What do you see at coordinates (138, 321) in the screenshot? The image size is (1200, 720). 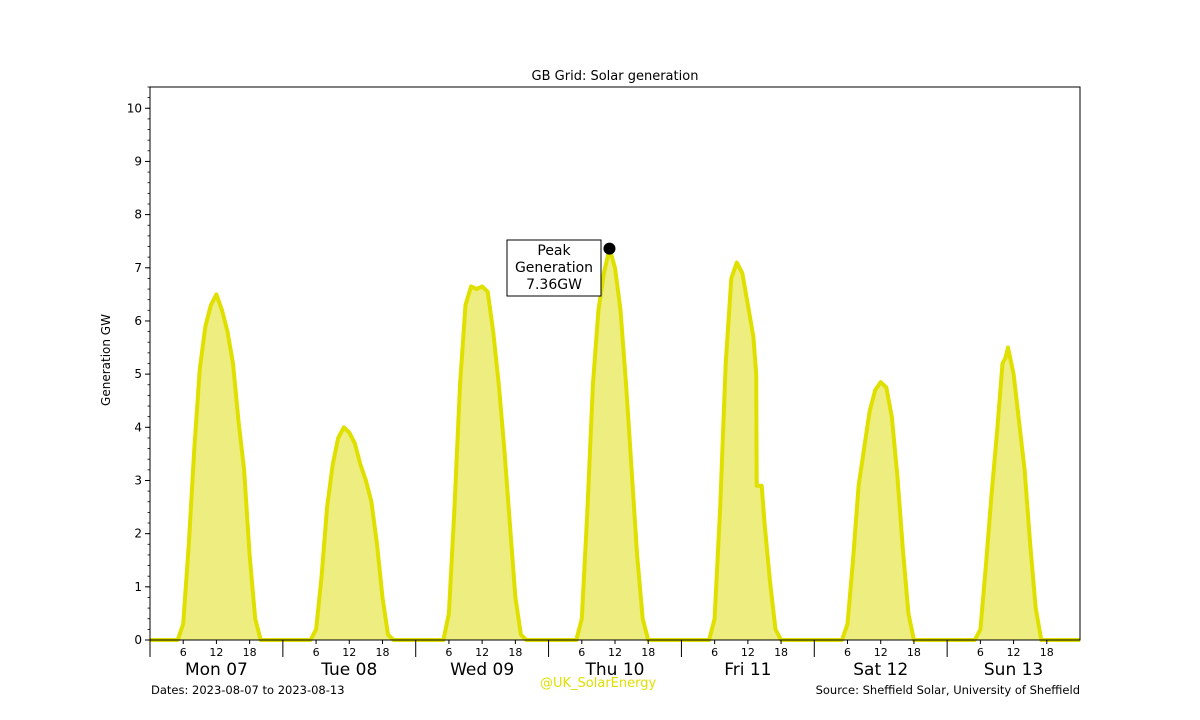 I see `y-tick-label: 6` at bounding box center [138, 321].